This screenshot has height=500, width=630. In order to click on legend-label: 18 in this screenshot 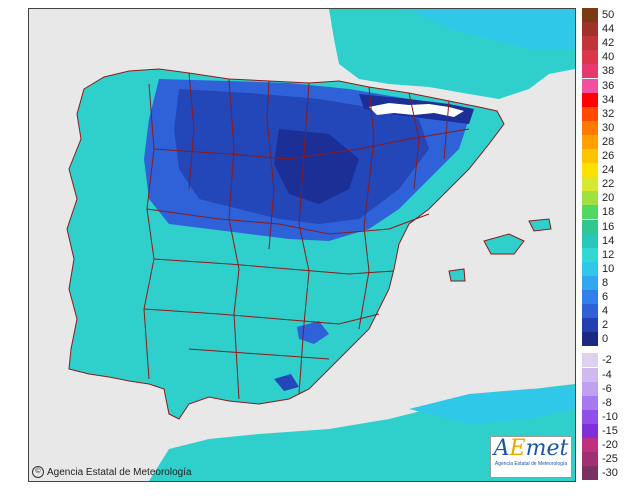, I will do `click(608, 212)`.